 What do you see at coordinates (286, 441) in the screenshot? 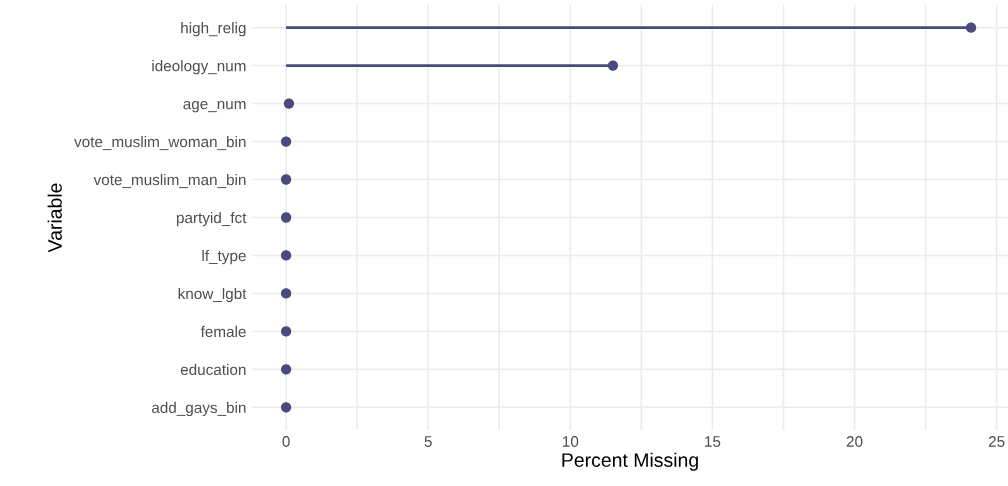
I see `x-tick-label: 0` at bounding box center [286, 441].